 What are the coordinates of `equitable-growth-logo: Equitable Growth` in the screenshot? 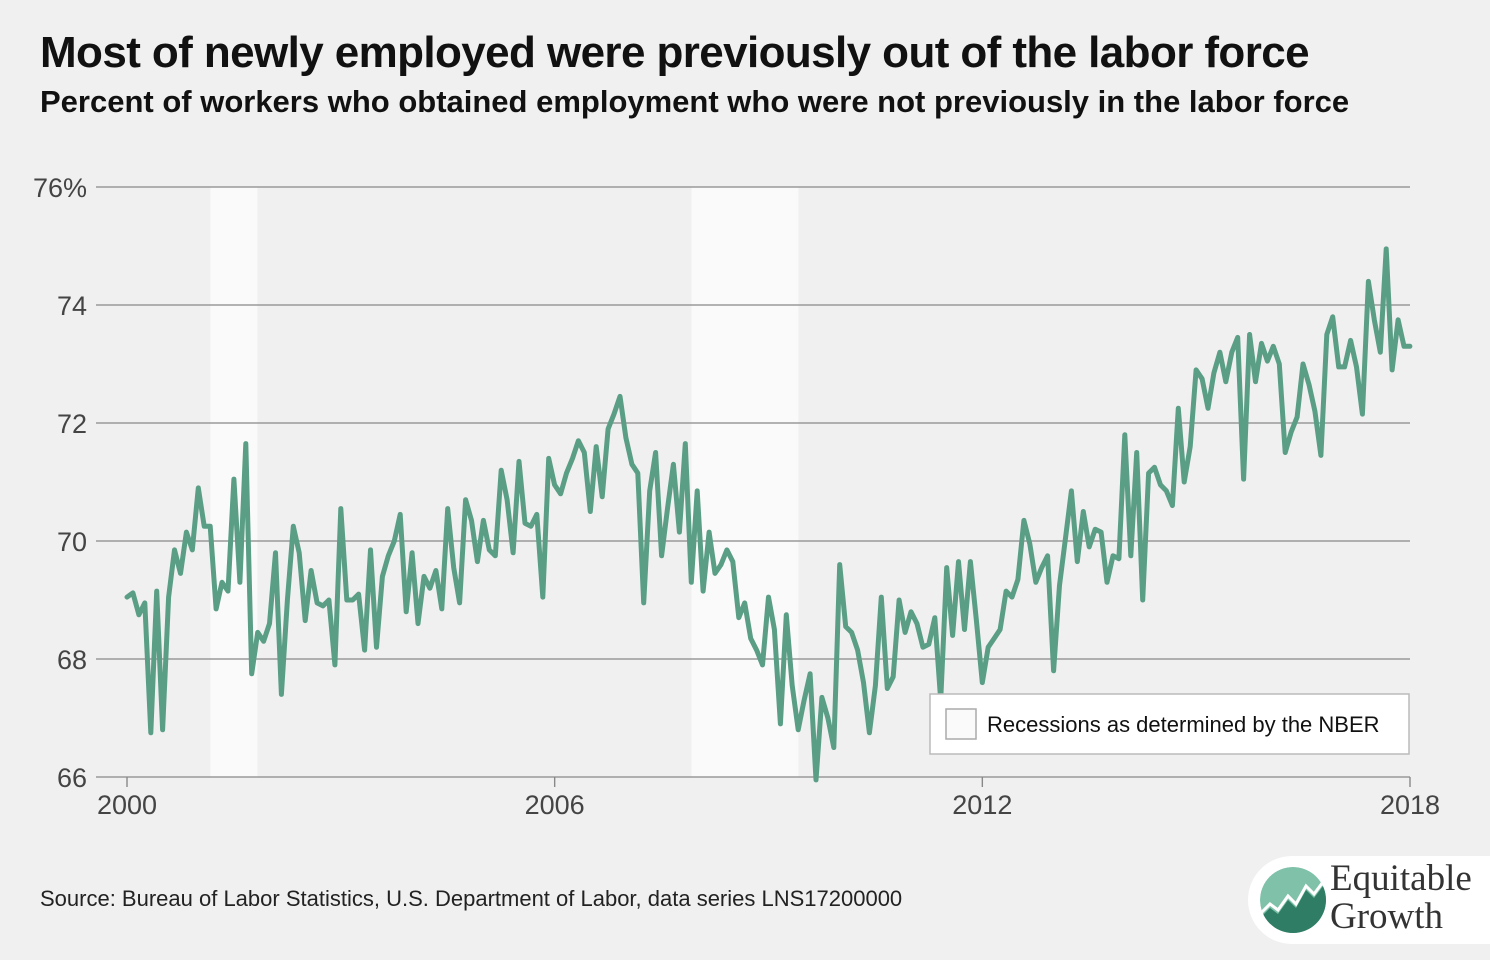 It's located at (1369, 900).